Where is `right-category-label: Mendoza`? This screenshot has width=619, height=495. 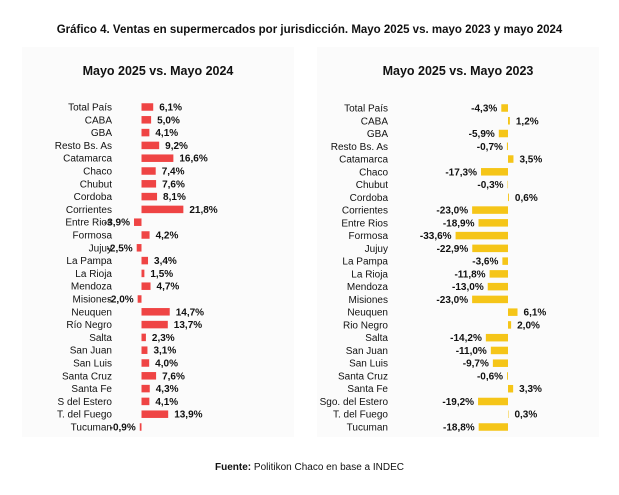 right-category-label: Mendoza is located at coordinates (368, 287).